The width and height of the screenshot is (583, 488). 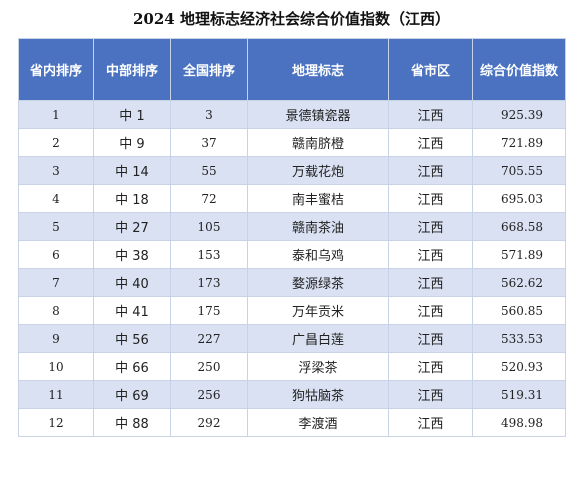 I want to click on table-cell: 562.62, so click(x=519, y=282).